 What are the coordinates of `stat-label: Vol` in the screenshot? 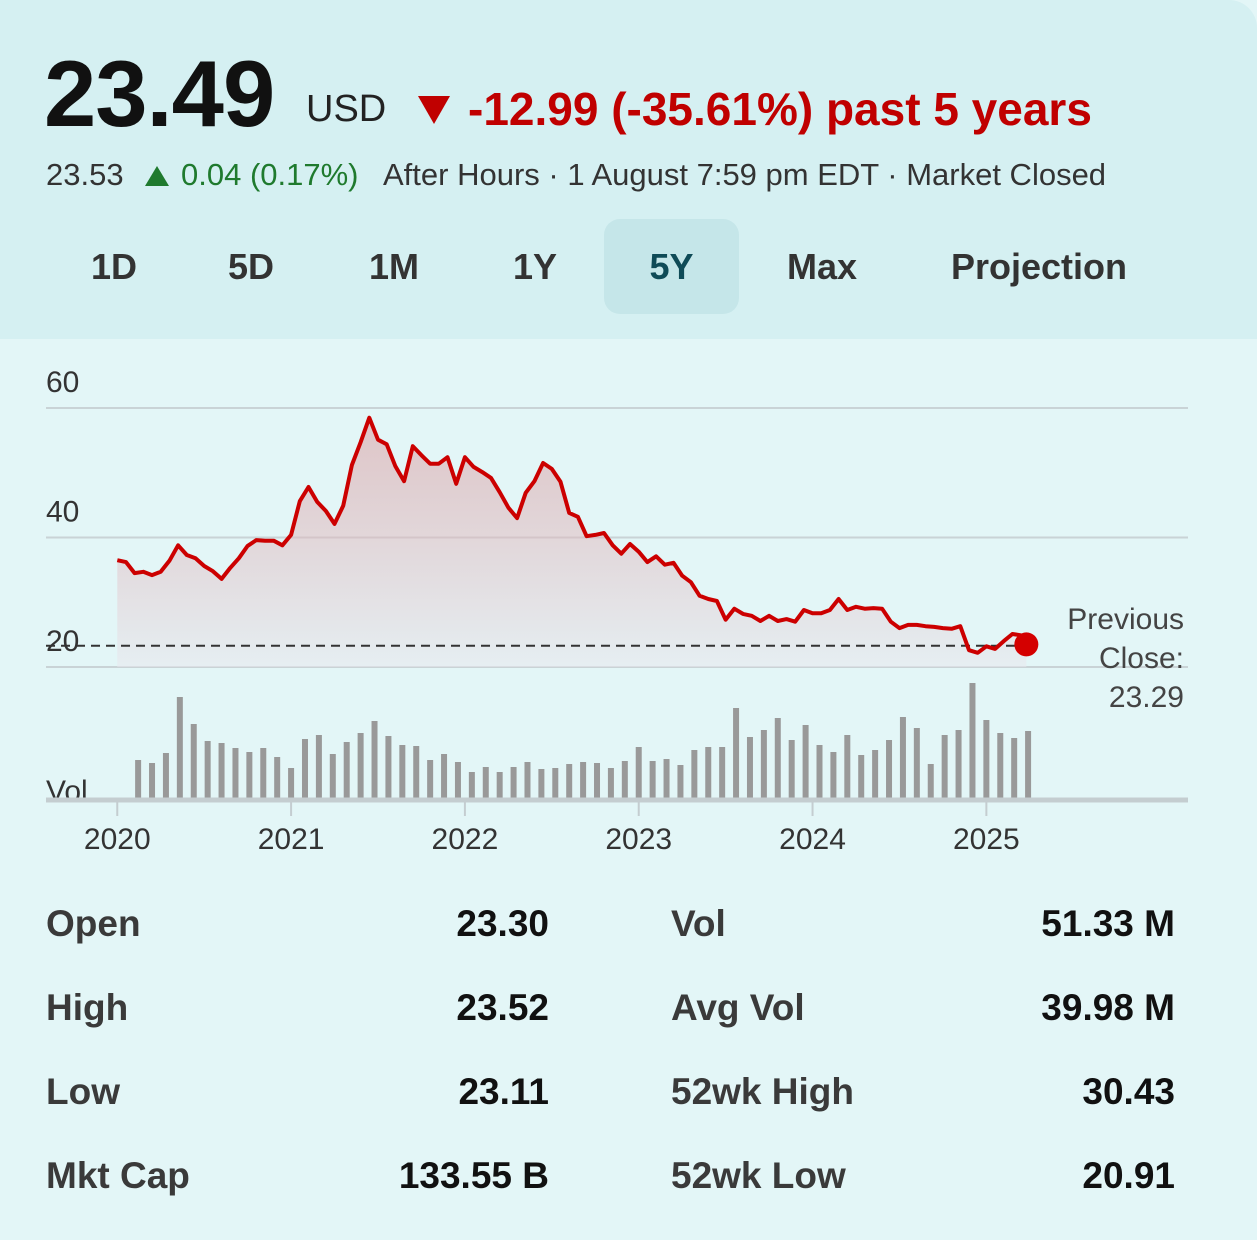 It's located at (698, 923).